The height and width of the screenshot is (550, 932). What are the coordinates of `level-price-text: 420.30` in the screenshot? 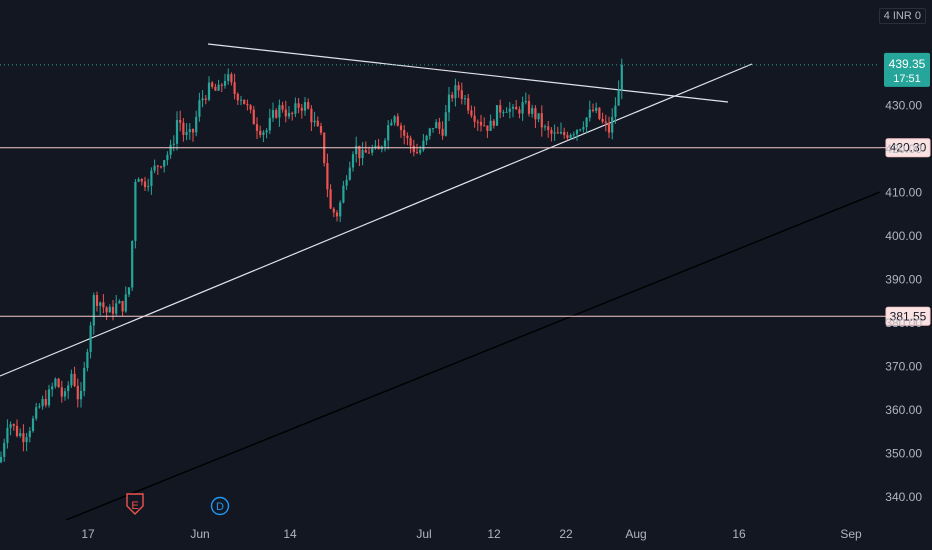 It's located at (908, 148).